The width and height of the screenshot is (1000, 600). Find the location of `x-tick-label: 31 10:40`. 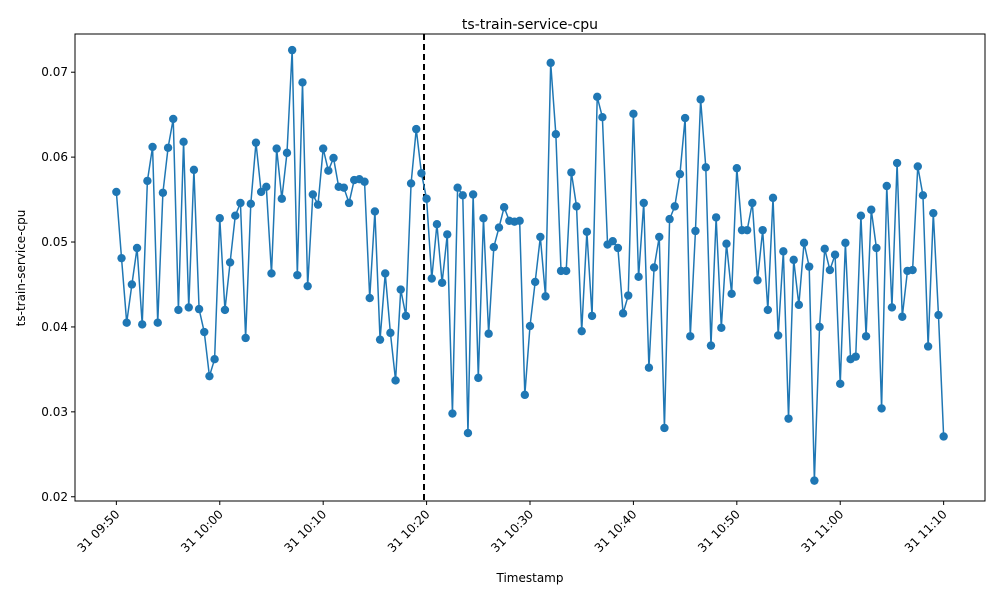

x-tick-label: 31 10:40 is located at coordinates (616, 531).